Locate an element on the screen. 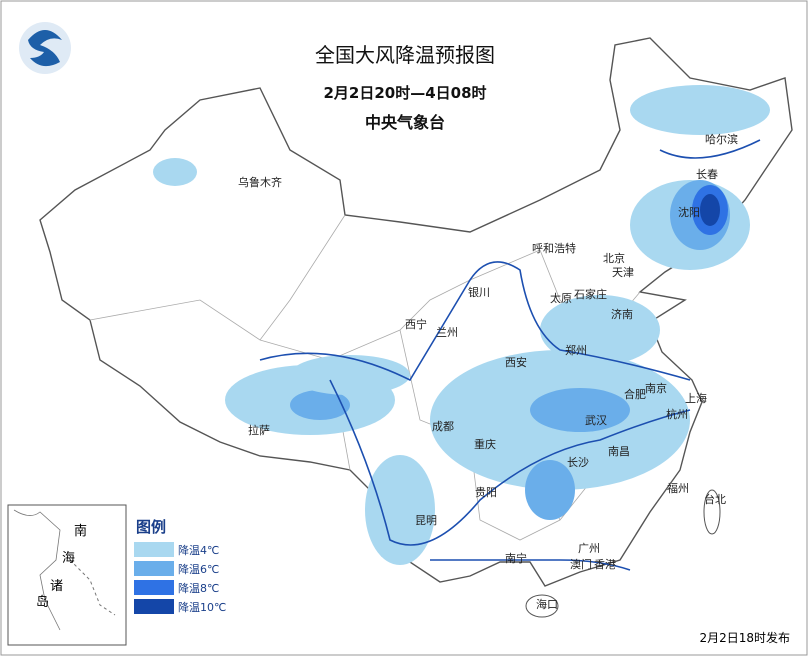 The width and height of the screenshot is (808, 656). taiwan is located at coordinates (712, 512).